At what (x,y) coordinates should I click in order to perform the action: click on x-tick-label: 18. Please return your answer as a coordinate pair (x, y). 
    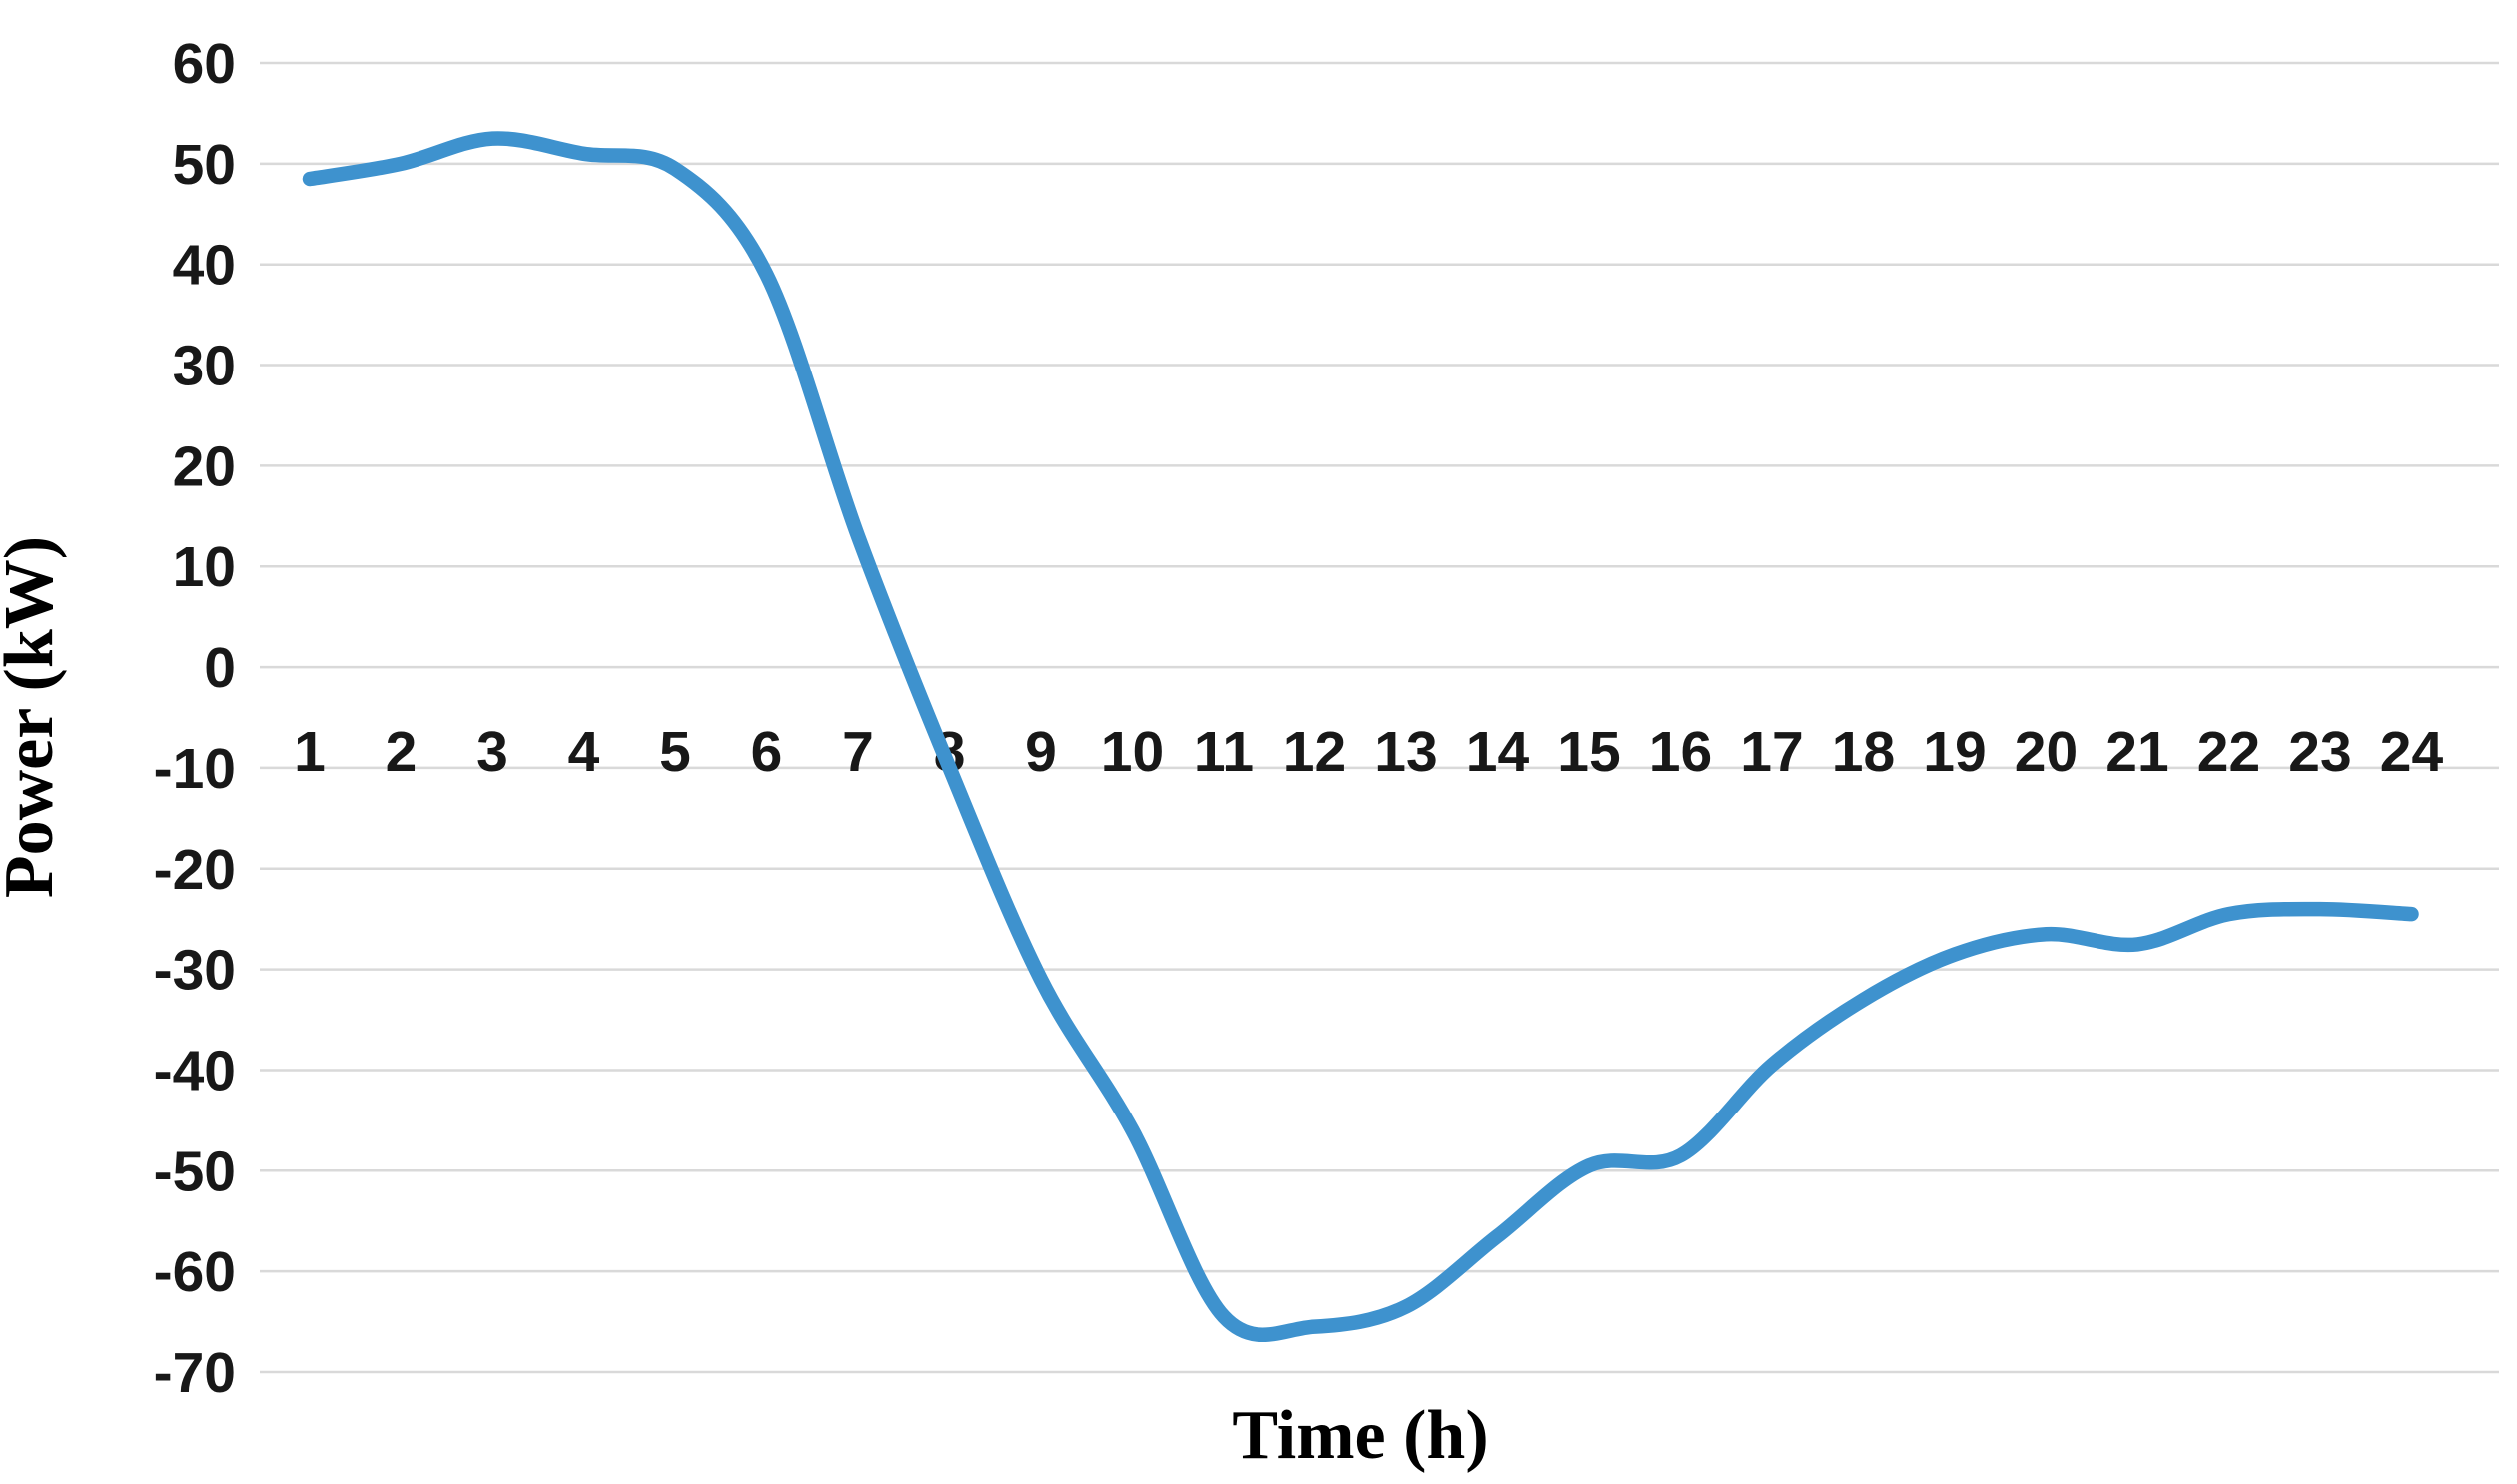
    Looking at the image, I should click on (1864, 752).